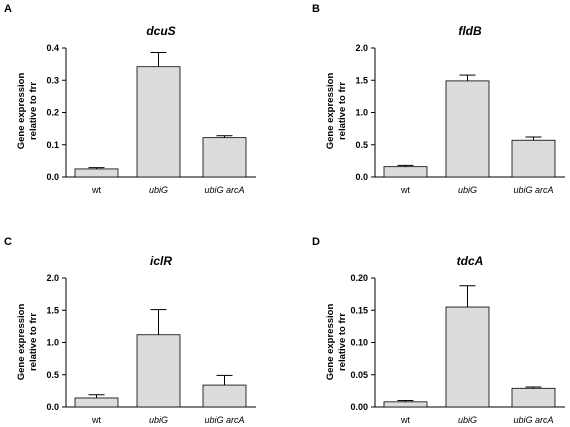 Image resolution: width=570 pixels, height=427 pixels. What do you see at coordinates (316, 9) in the screenshot?
I see `panel-letter: B` at bounding box center [316, 9].